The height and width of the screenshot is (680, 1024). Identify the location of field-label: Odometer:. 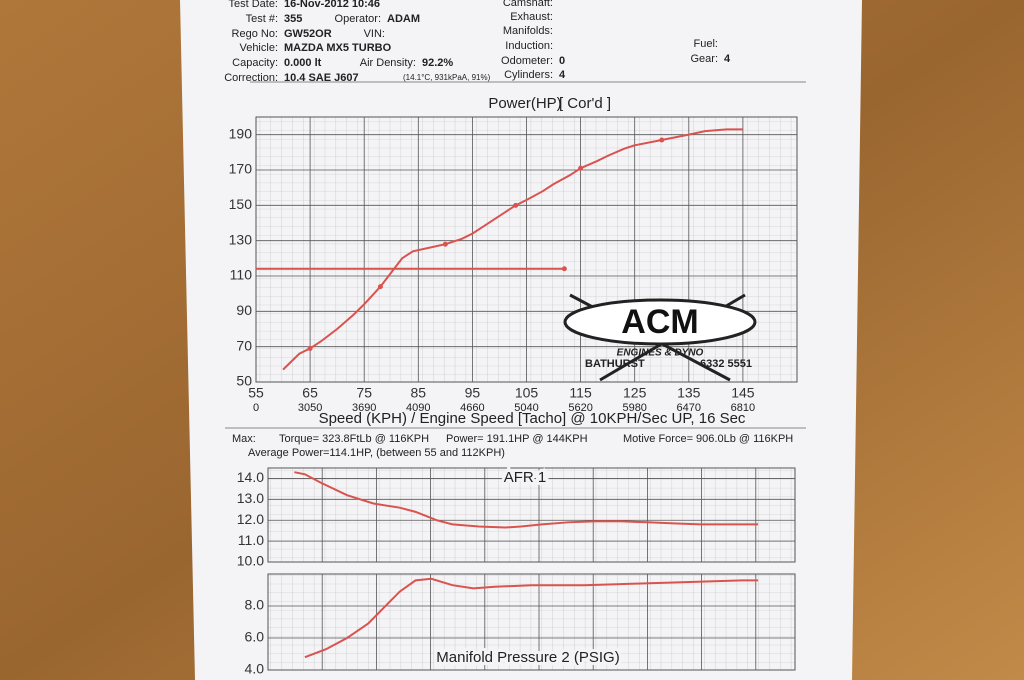
(527, 61).